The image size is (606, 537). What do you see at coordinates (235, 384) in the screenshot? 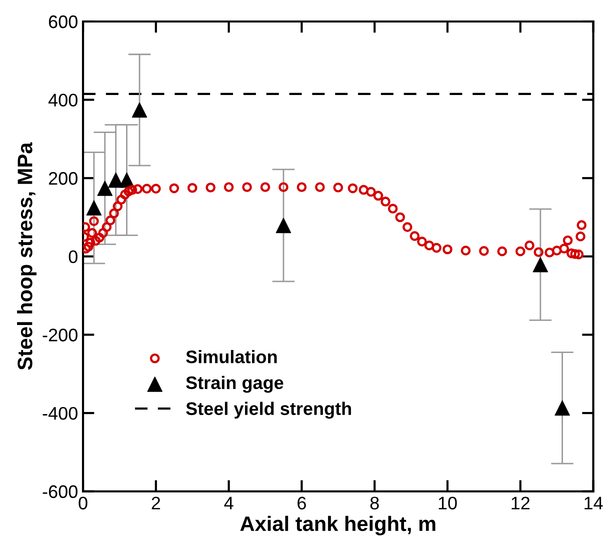
I see `legend-label: Strain gage` at bounding box center [235, 384].